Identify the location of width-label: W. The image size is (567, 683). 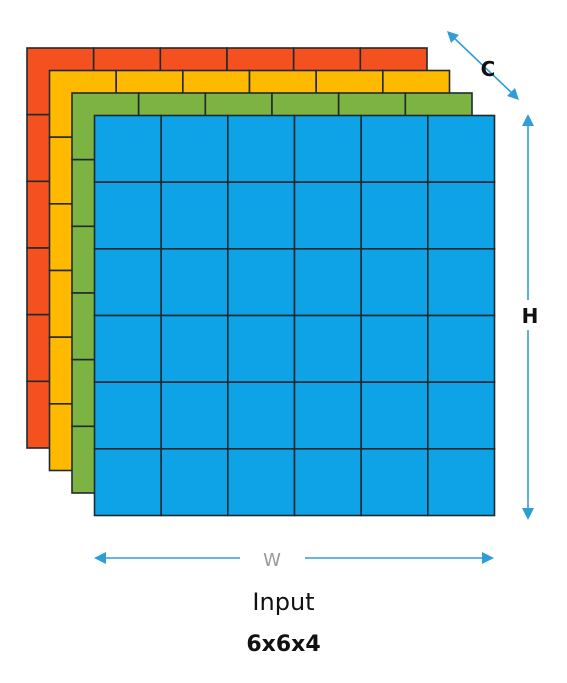
(272, 560).